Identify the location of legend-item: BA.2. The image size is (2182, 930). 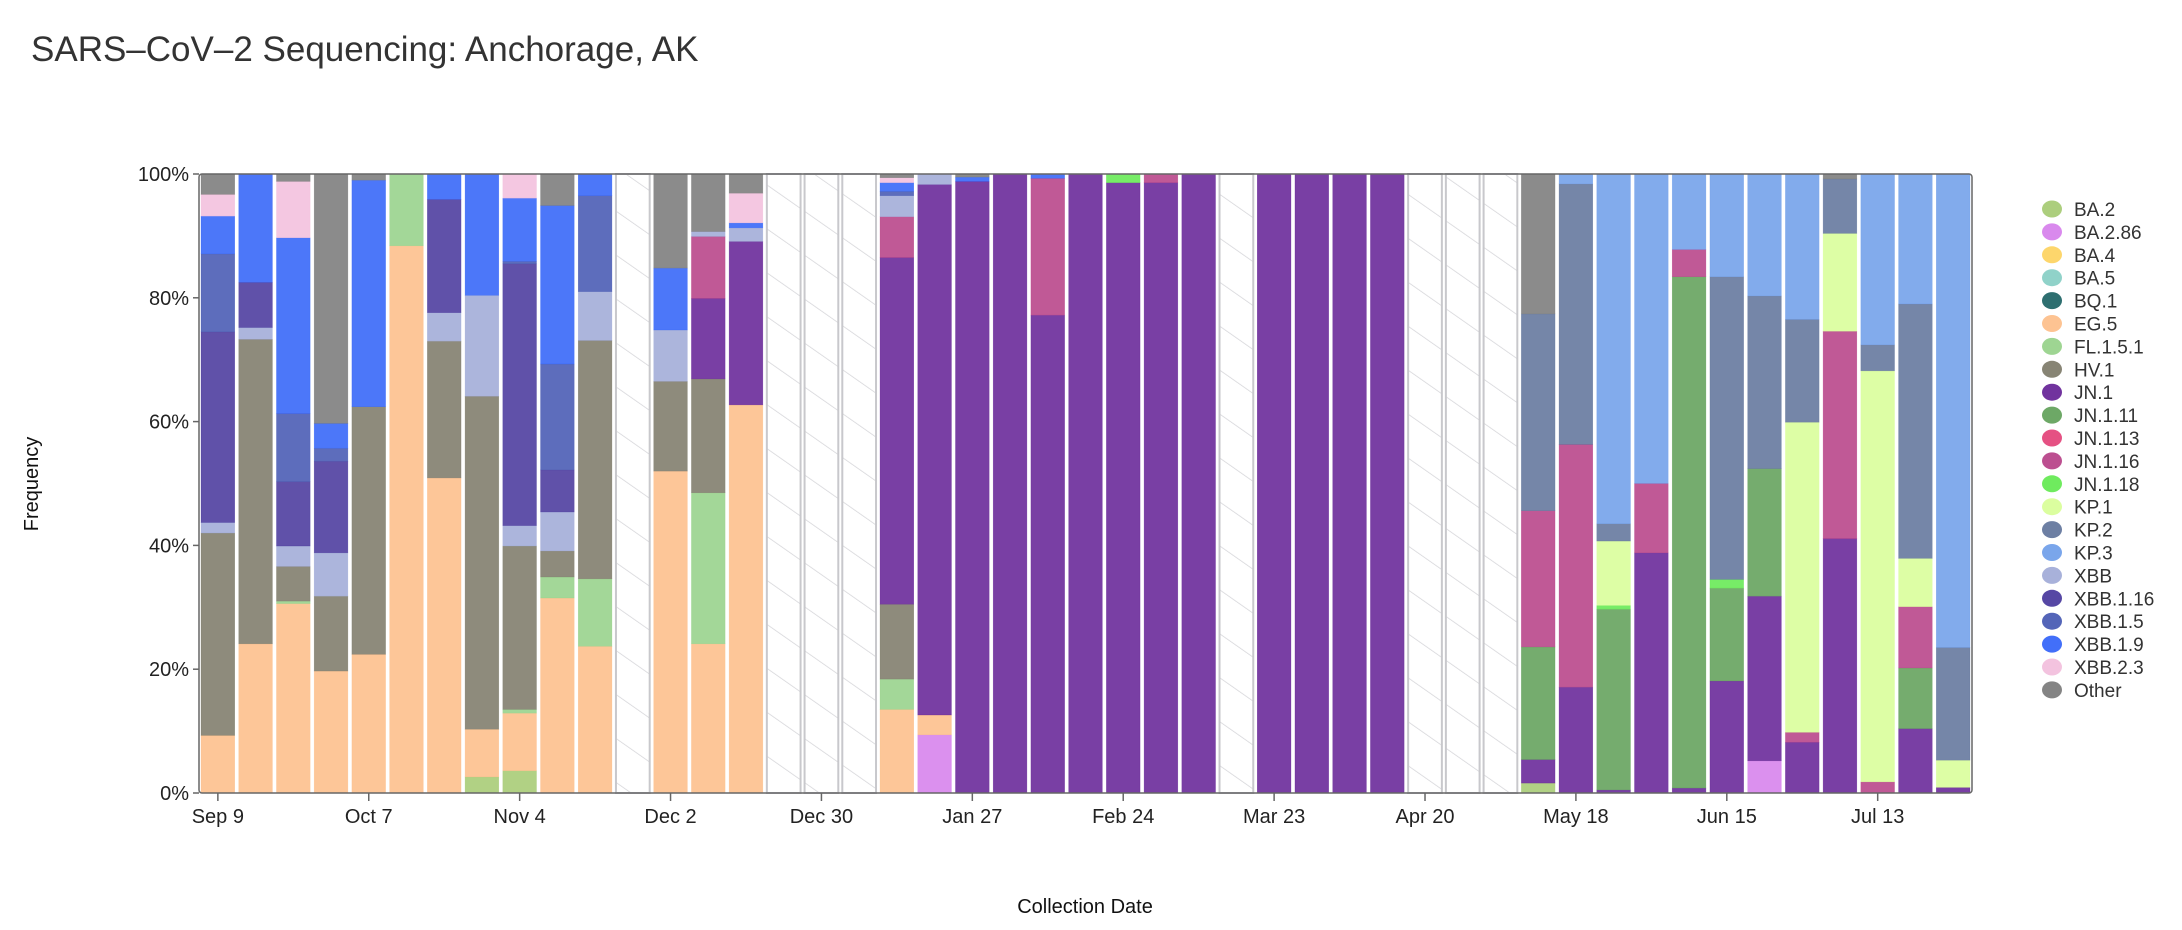
(2078, 210).